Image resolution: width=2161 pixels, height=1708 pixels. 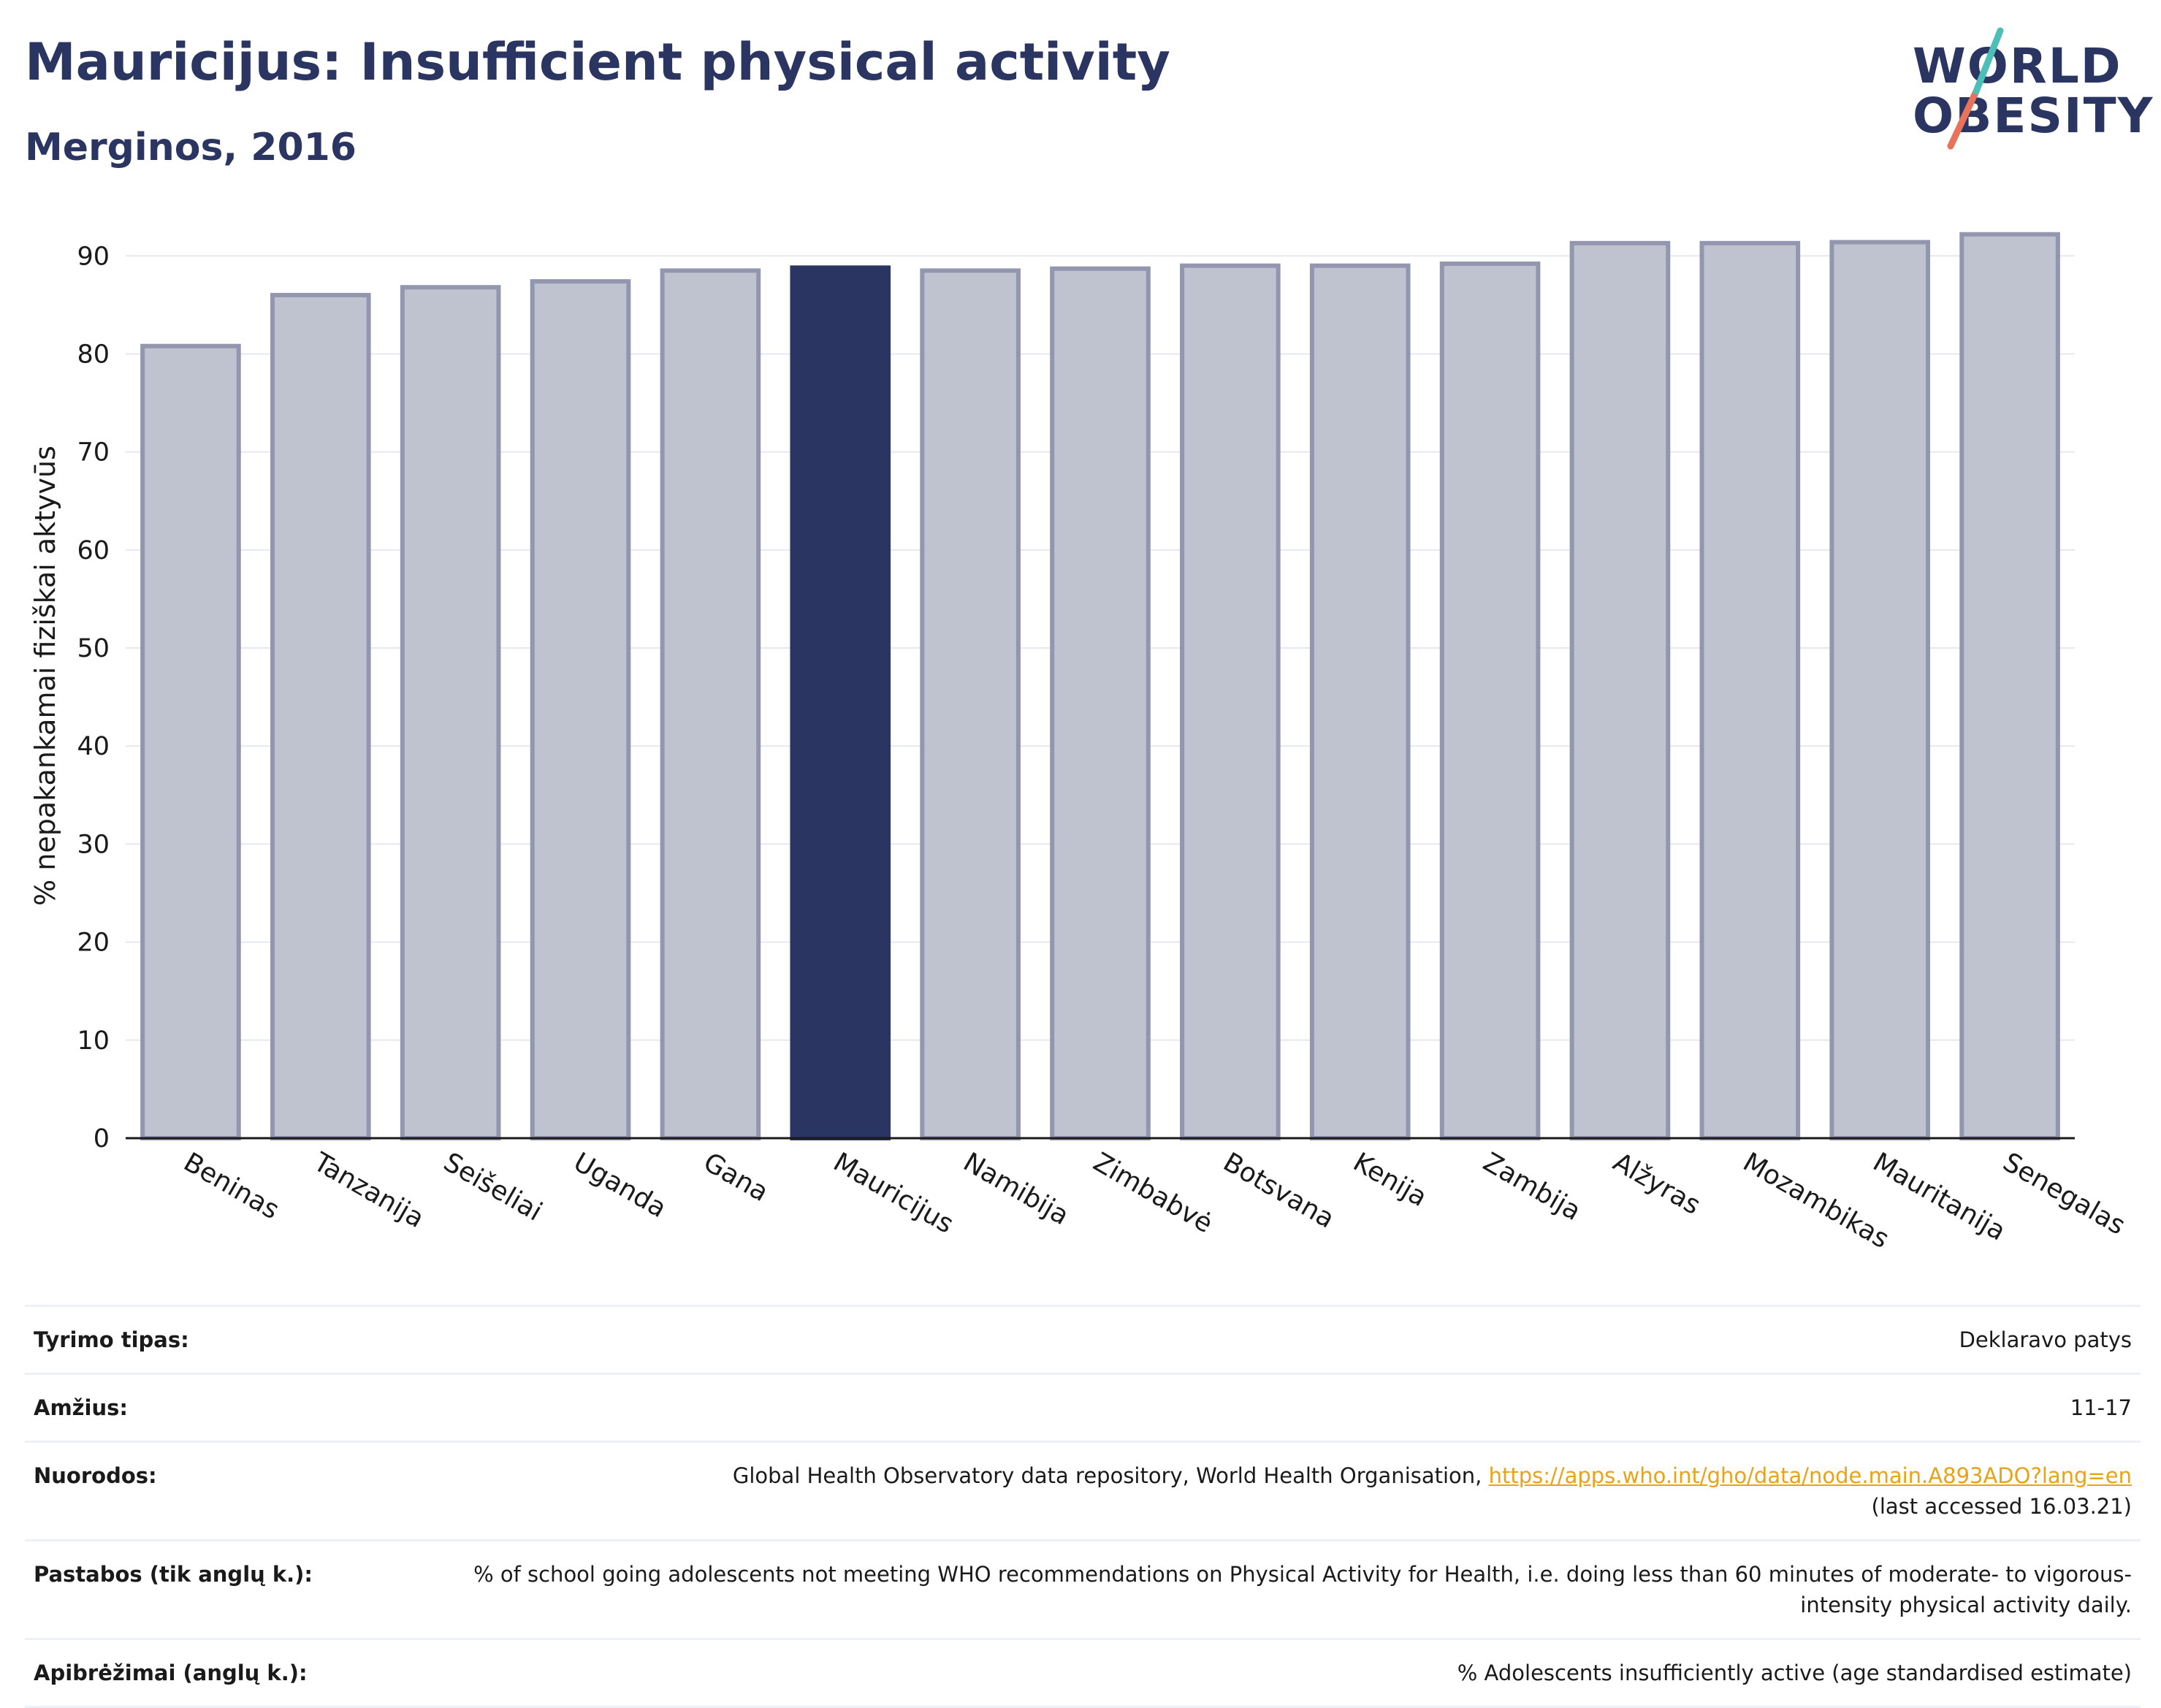 What do you see at coordinates (111, 1339) in the screenshot?
I see `survey-type-label: Tyrimo tipas:` at bounding box center [111, 1339].